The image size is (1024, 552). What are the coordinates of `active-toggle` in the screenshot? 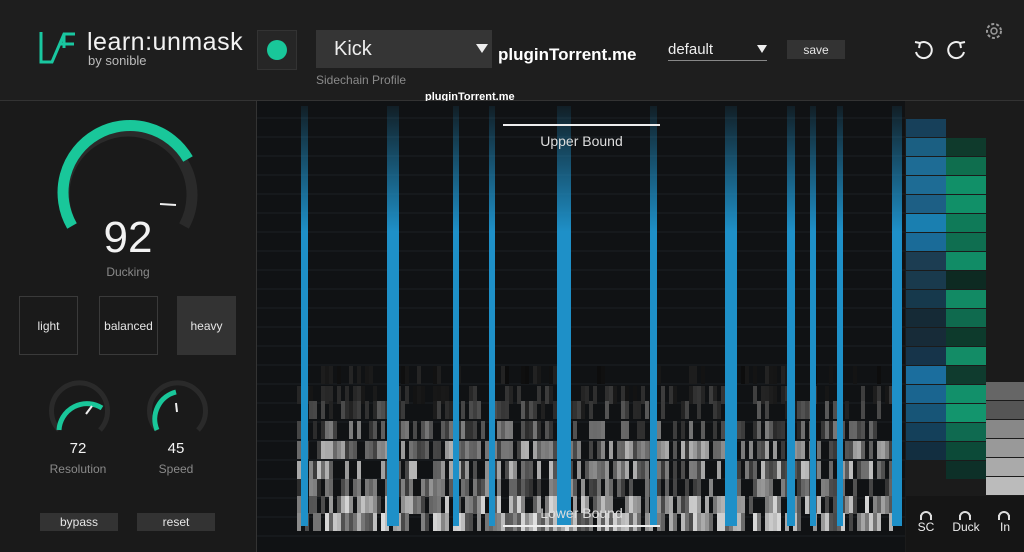 It's located at (277, 50).